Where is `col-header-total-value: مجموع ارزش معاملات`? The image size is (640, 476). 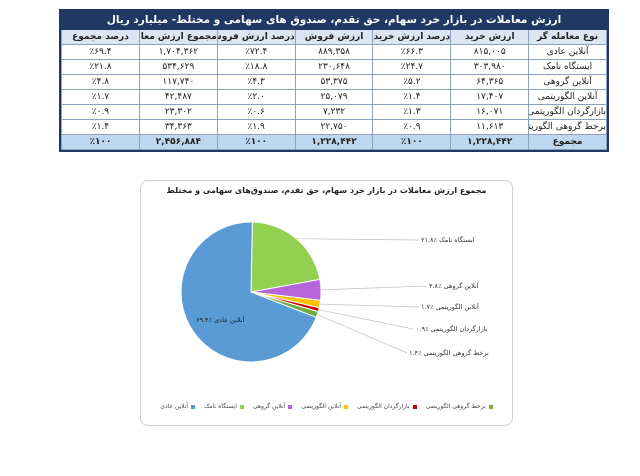 col-header-total-value: مجموع ارزش معاملات is located at coordinates (178, 37).